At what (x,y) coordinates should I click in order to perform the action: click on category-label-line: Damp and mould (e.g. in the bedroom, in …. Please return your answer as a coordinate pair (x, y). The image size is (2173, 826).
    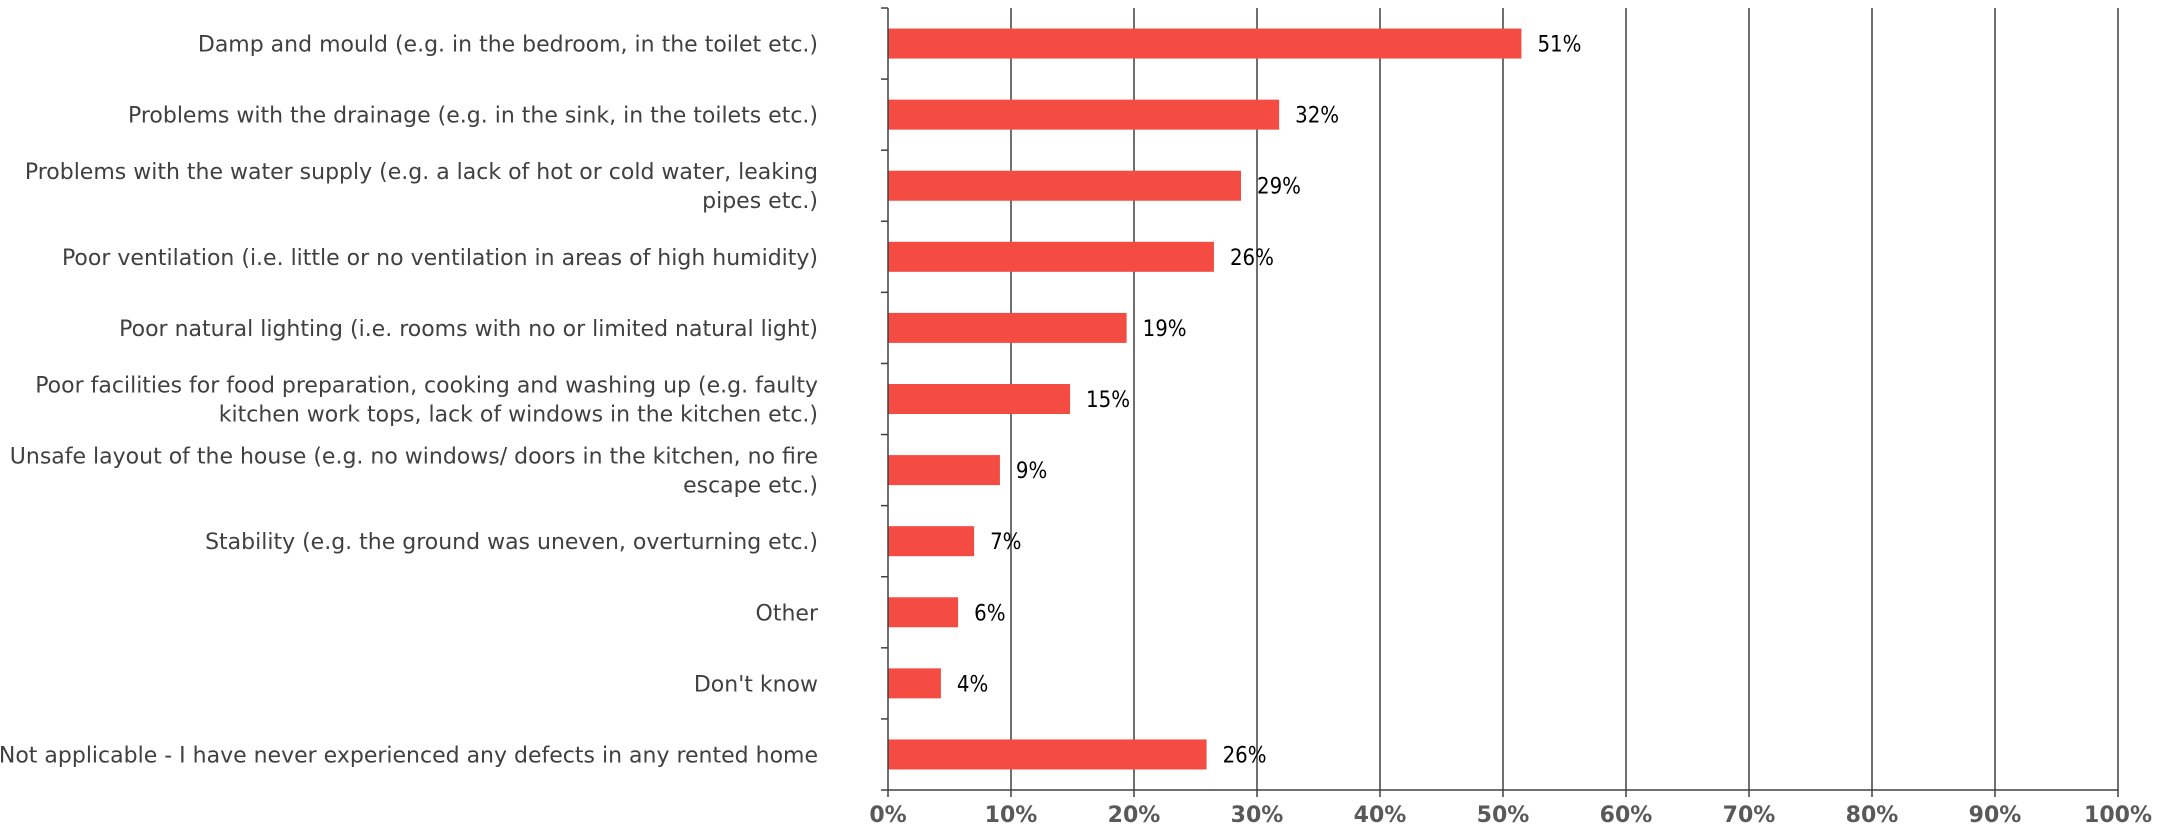
    Looking at the image, I should click on (508, 45).